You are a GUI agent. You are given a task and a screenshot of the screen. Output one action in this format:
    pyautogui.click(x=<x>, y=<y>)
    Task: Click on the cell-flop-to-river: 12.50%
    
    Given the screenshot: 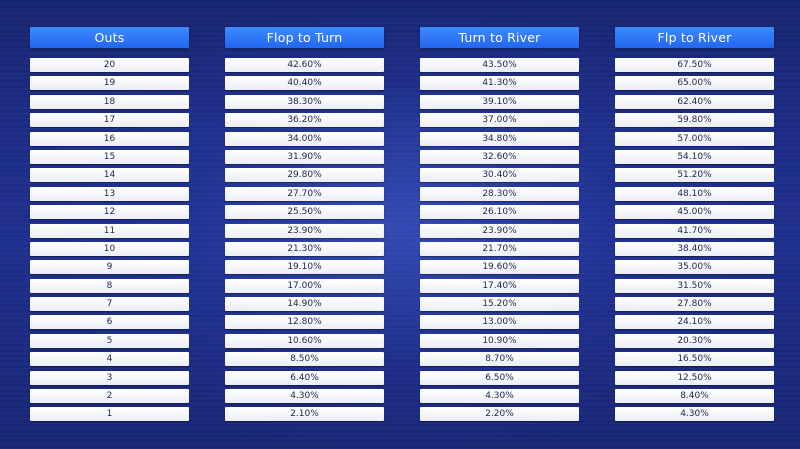 What is the action you would take?
    pyautogui.click(x=694, y=377)
    